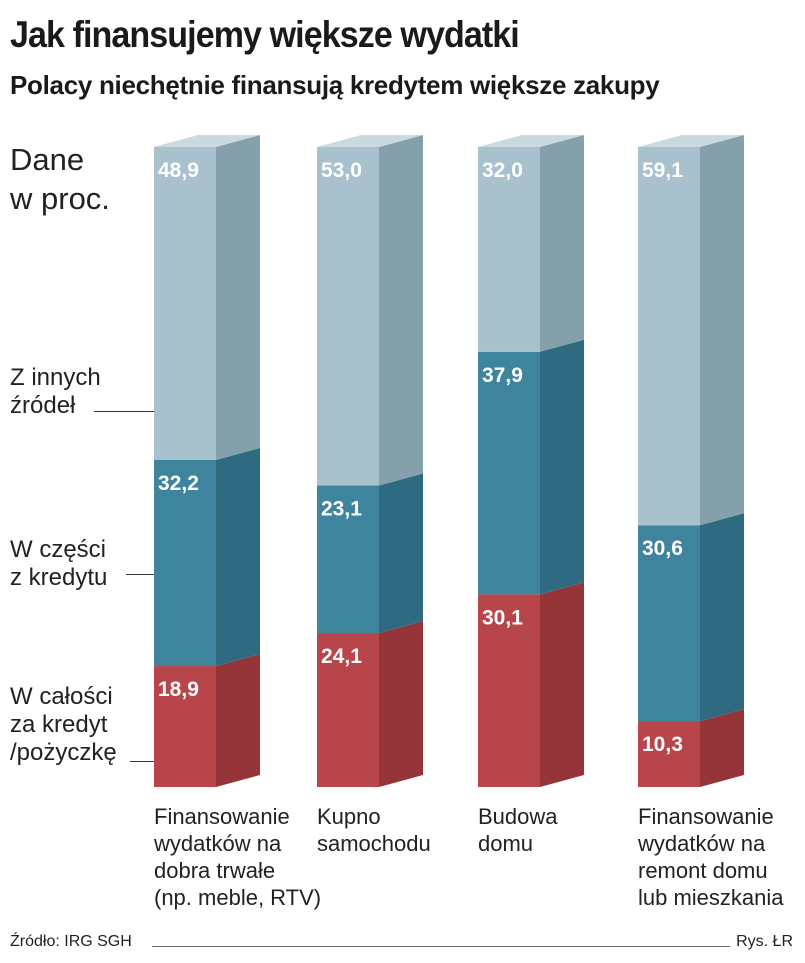 The height and width of the screenshot is (963, 805). I want to click on bar-4-partial-credit-front, so click(669, 623).